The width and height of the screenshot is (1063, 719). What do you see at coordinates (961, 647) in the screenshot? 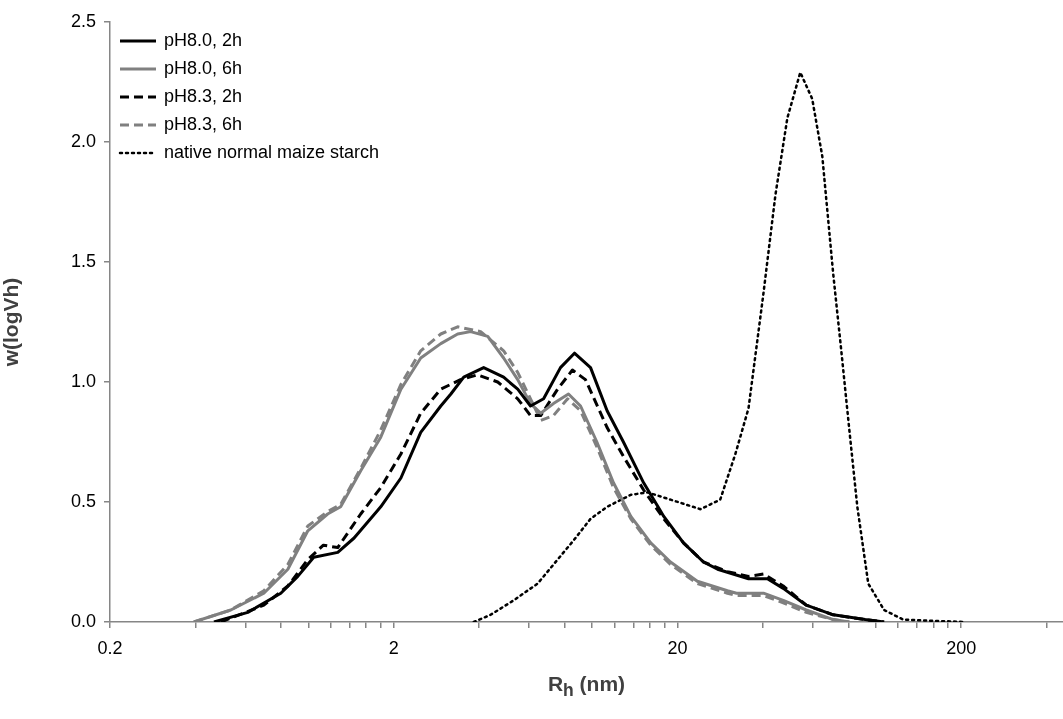
I see `x-tick-label: 200` at bounding box center [961, 647].